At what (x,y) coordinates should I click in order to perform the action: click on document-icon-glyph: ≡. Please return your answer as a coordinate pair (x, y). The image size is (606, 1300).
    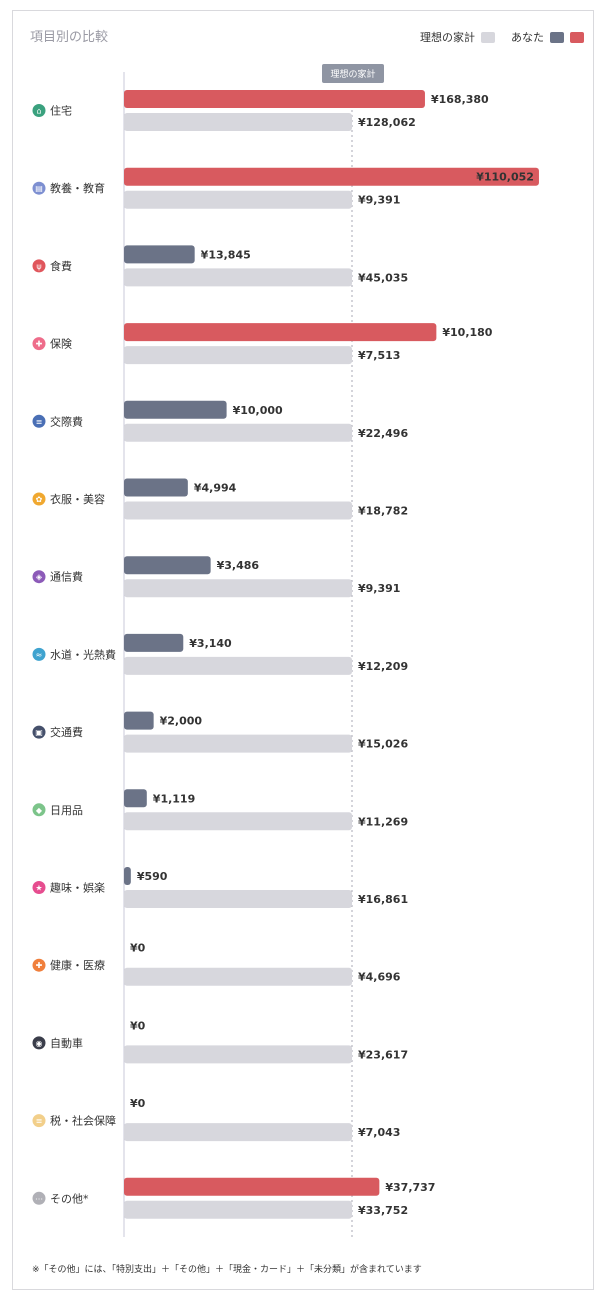
    Looking at the image, I should click on (39, 1121).